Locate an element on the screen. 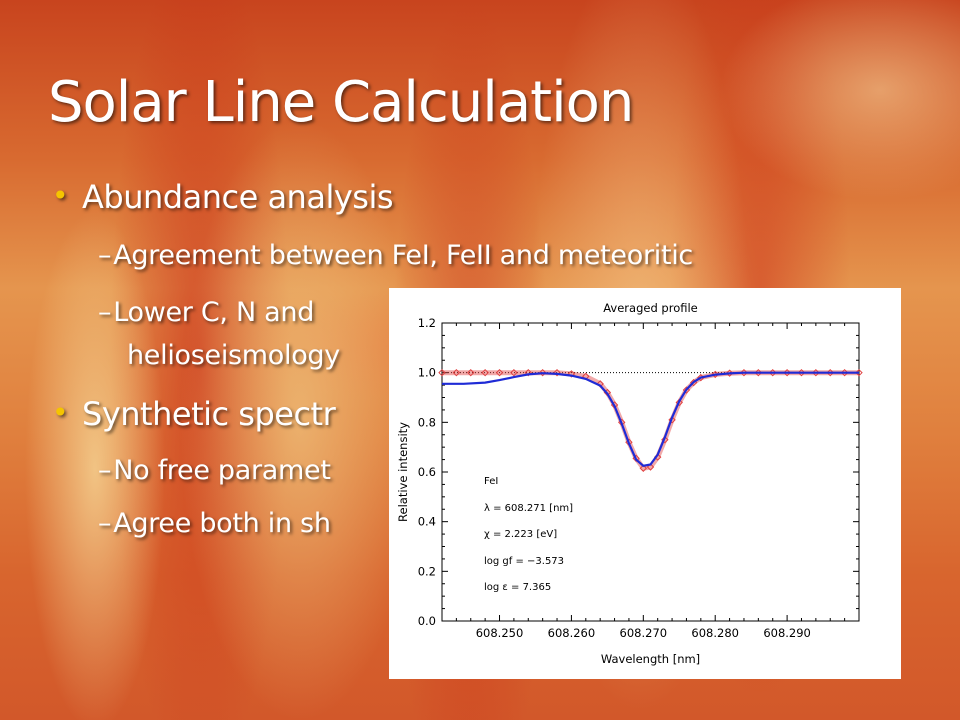 Image resolution: width=960 pixels, height=720 pixels. bullet-level1: • Synthetic spectr is located at coordinates (194, 414).